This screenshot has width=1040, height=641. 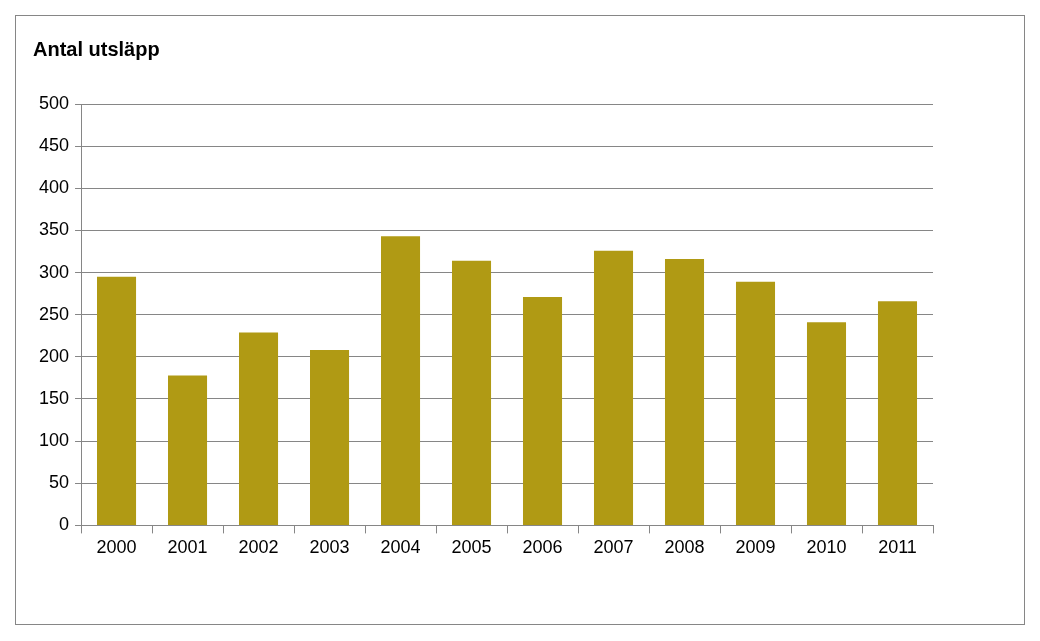 I want to click on x-tick-label: 2010, so click(x=826, y=547).